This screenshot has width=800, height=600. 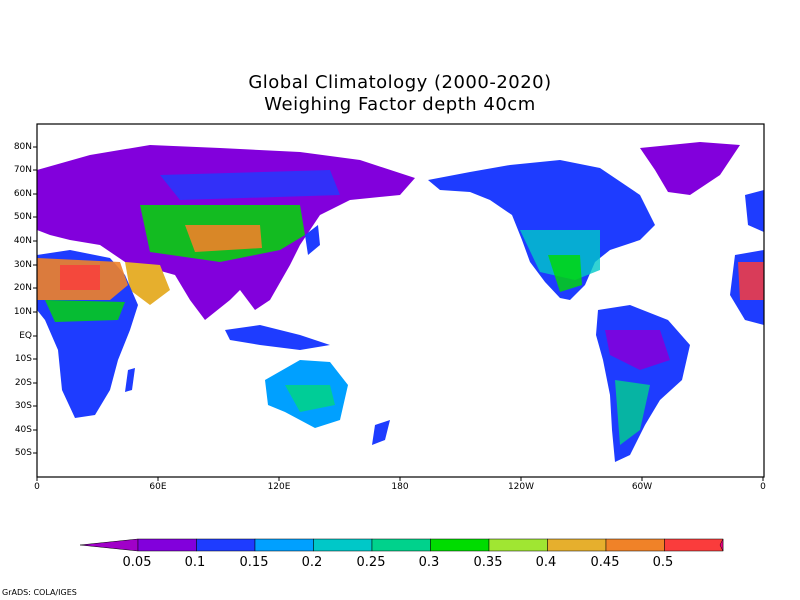 What do you see at coordinates (22, 147) in the screenshot?
I see `lat-label: 80N` at bounding box center [22, 147].